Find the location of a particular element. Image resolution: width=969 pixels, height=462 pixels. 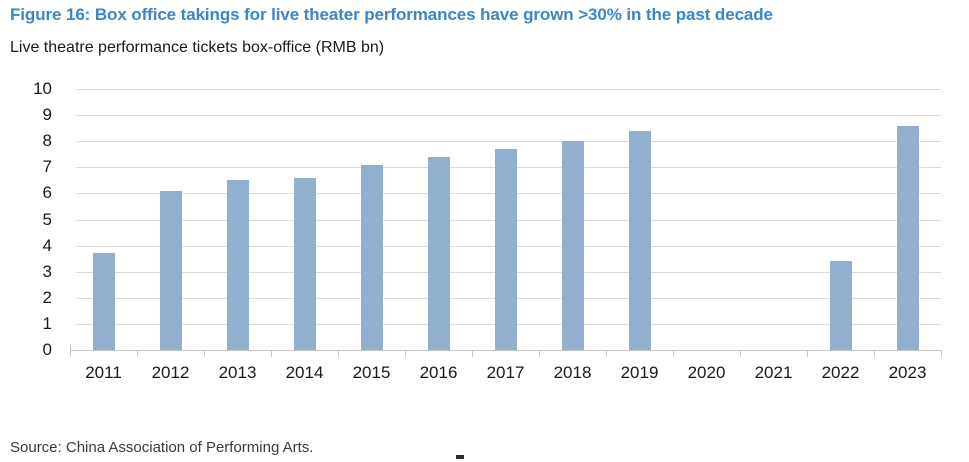

bar-2012 is located at coordinates (171, 270).